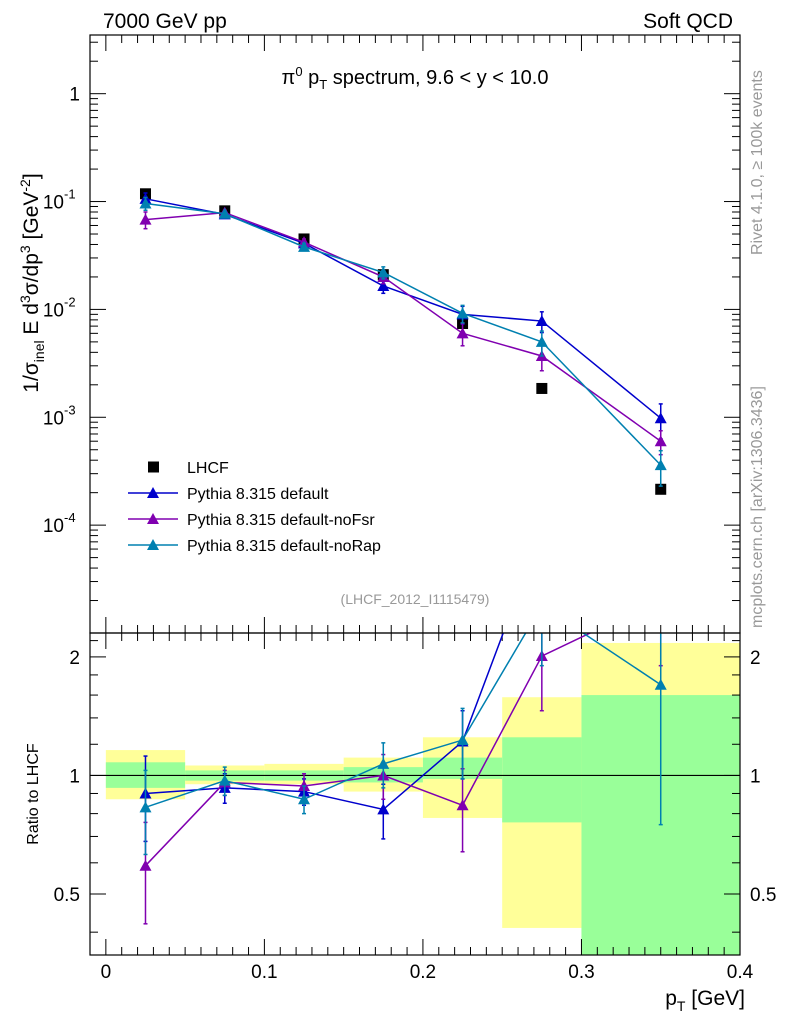  What do you see at coordinates (542, 780) in the screenshot?
I see `uncertainty-band-inner` at bounding box center [542, 780].